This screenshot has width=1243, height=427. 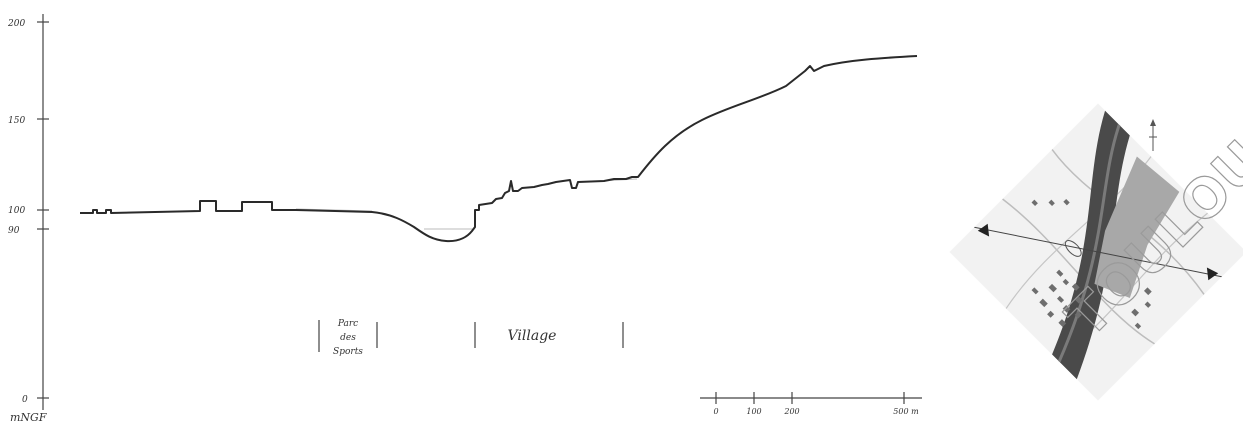 I want to click on y-tick-label: 0, so click(x=25, y=400).